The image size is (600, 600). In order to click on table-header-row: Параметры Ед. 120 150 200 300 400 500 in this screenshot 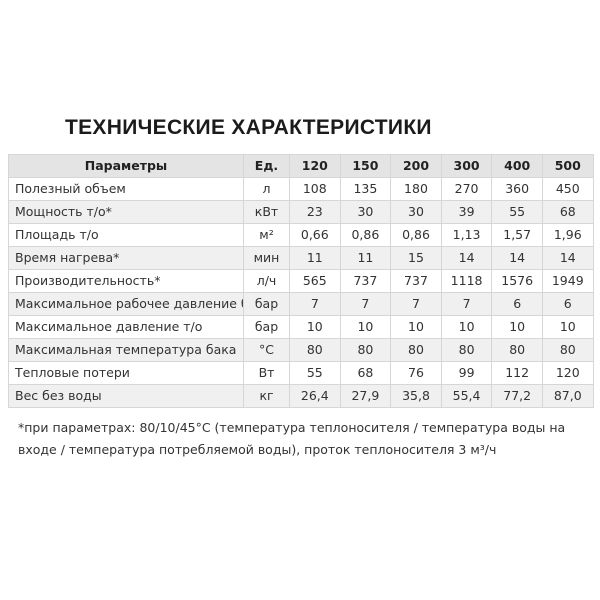, I will do `click(301, 166)`.